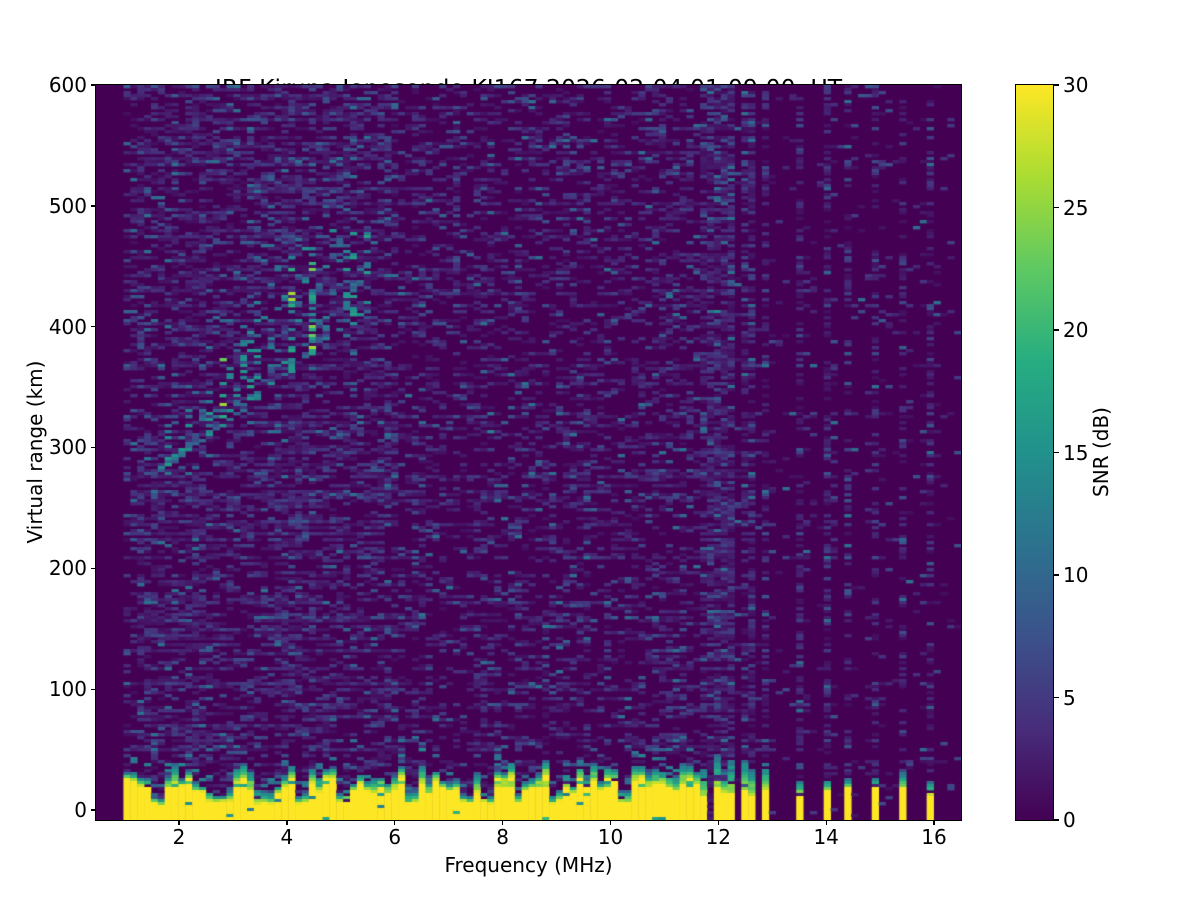  Describe the element at coordinates (395, 837) in the screenshot. I see `x-tick-label: 6` at that location.